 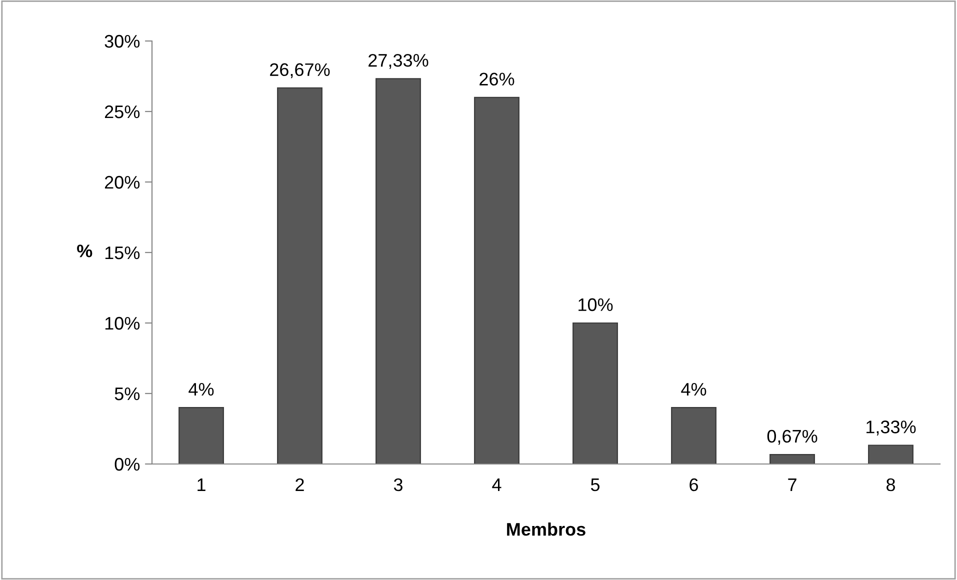 I want to click on y-tick-label: 30%, so click(x=122, y=41).